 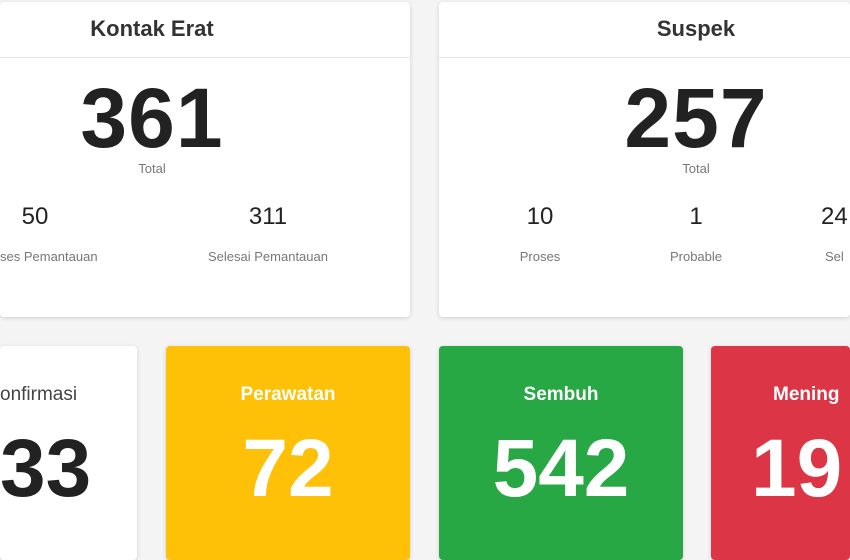 What do you see at coordinates (39, 394) in the screenshot?
I see `summary-label: onfirmasi` at bounding box center [39, 394].